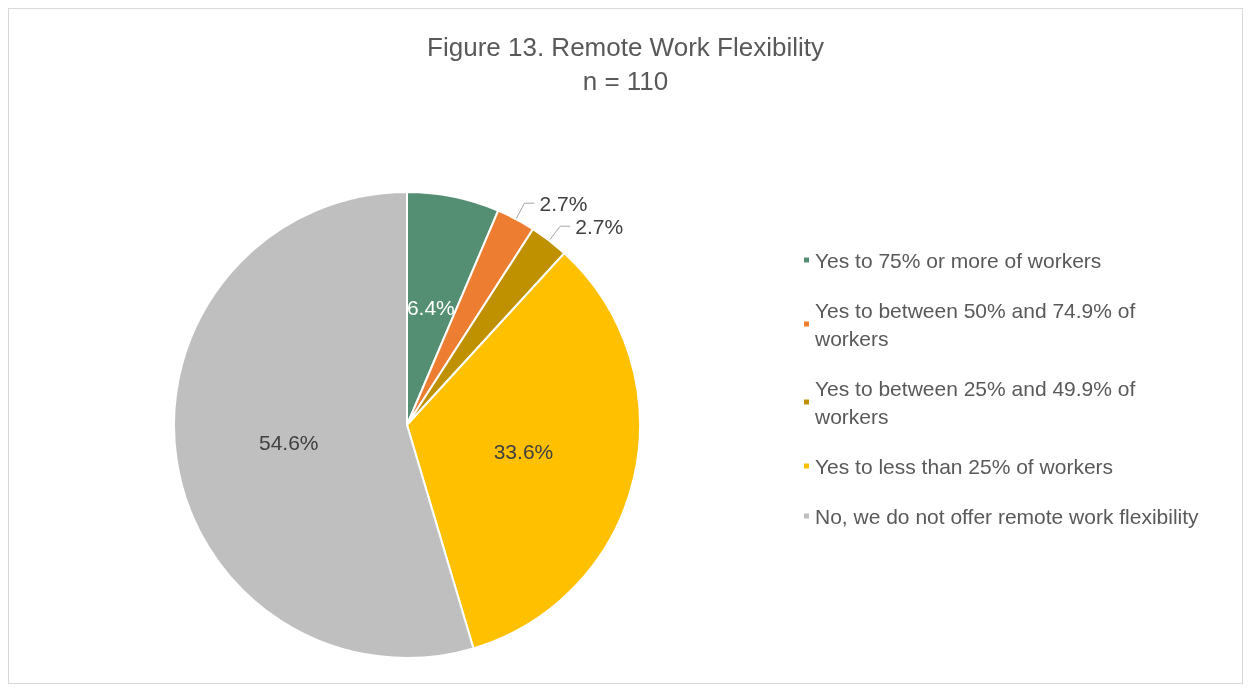 Image resolution: width=1251 pixels, height=692 pixels. I want to click on data-label: 6.4%, so click(430, 308).